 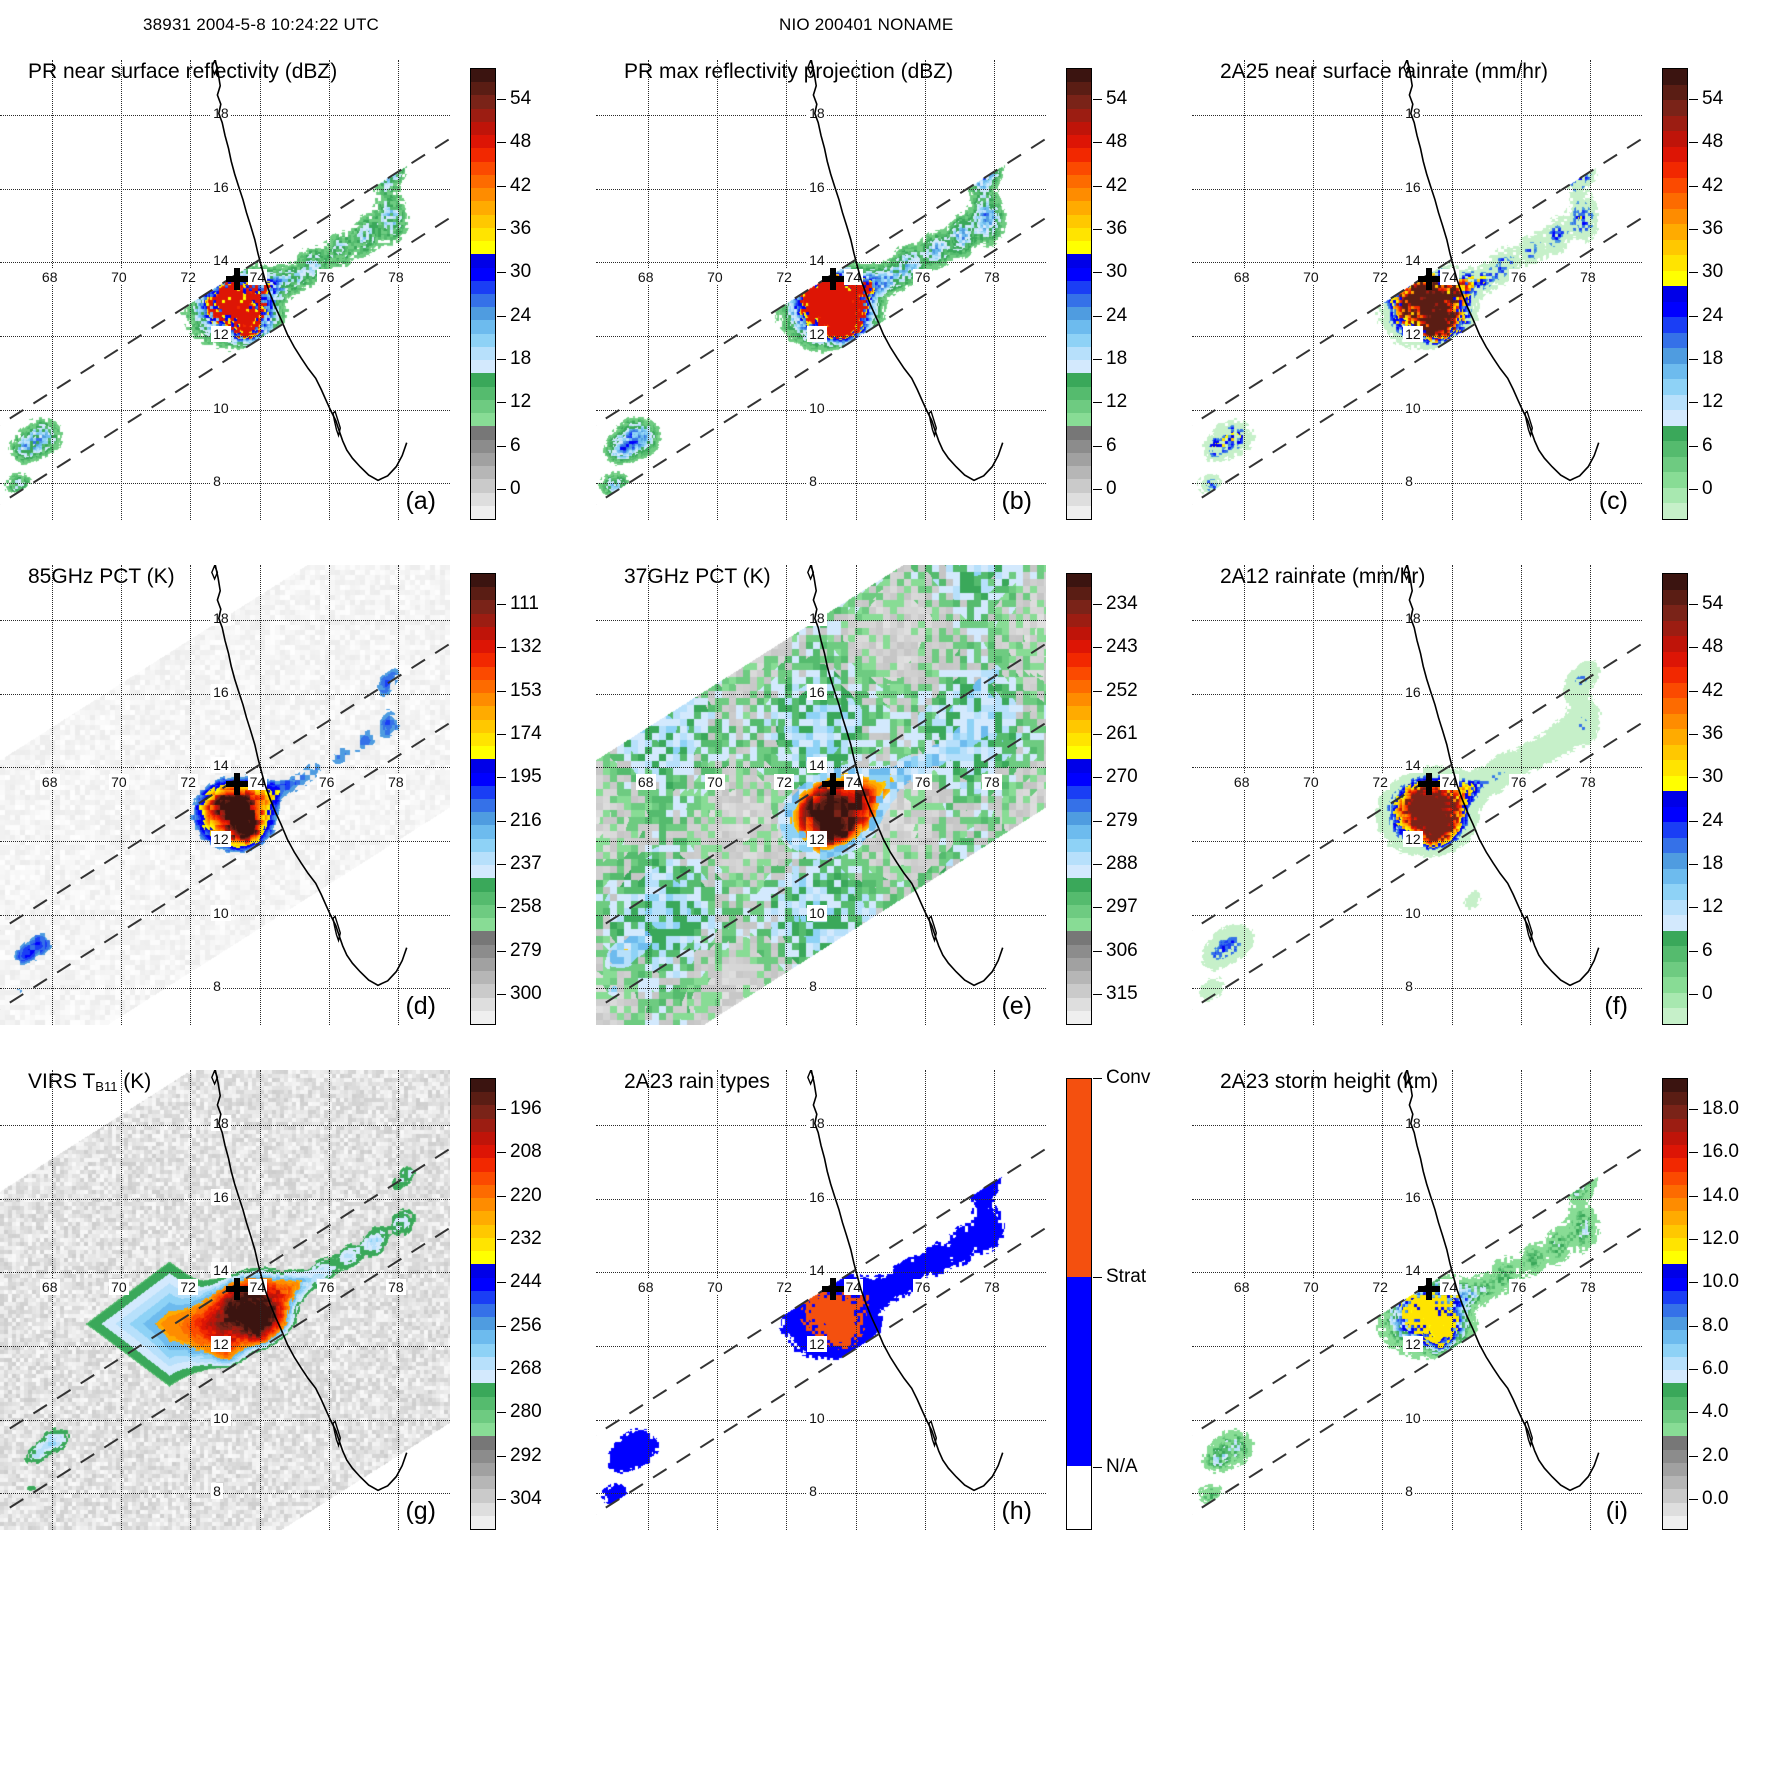 What do you see at coordinates (697, 1081) in the screenshot?
I see `panel-title-h: 2A23 rain types` at bounding box center [697, 1081].